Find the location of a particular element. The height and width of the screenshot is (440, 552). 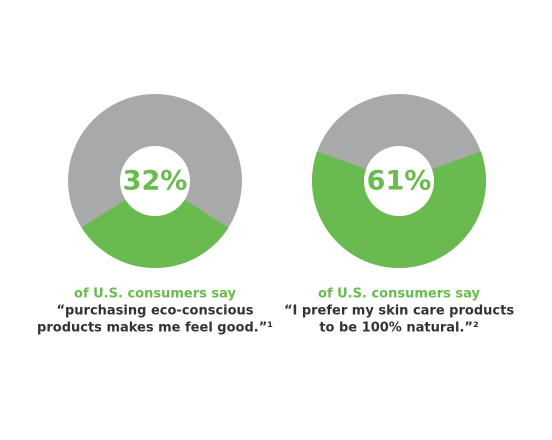

center-label: 32% is located at coordinates (155, 181).